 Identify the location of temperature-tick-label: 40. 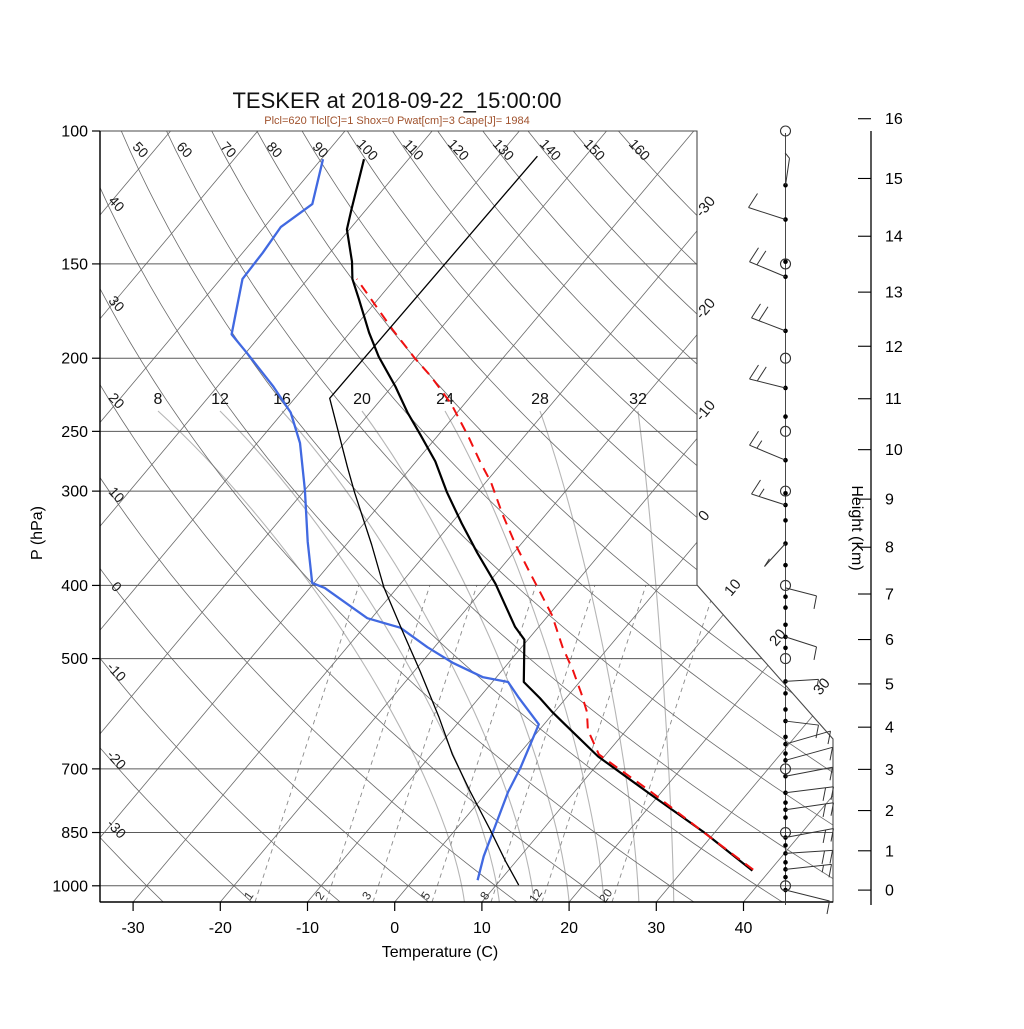
(744, 928).